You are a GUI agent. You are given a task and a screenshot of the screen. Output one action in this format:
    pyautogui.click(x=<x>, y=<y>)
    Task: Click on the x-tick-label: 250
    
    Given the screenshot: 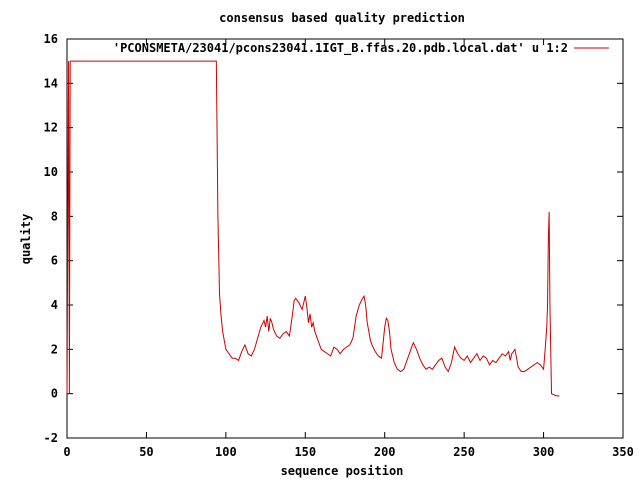 What is the action you would take?
    pyautogui.click(x=464, y=452)
    